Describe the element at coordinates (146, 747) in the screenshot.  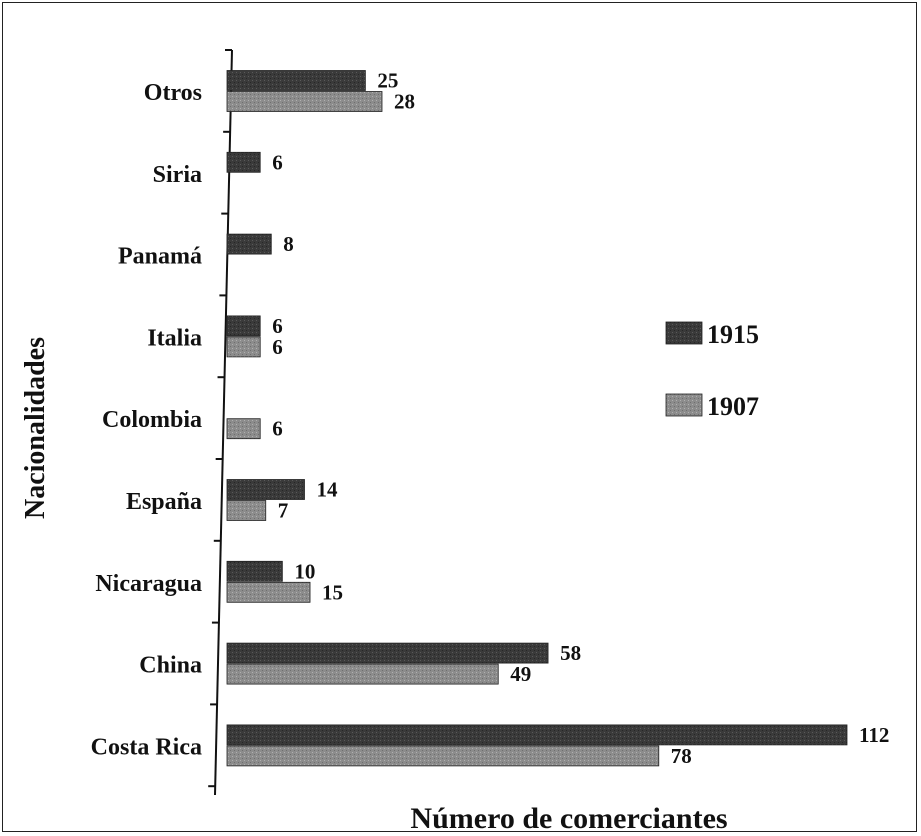
I see `category-label-costa-rica: Costa Rica` at that location.